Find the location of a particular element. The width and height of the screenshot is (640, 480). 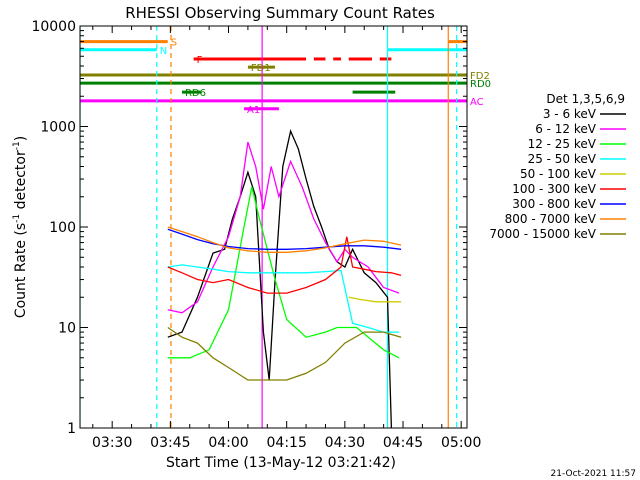

flag-label-rd0: RD0 is located at coordinates (480, 84).